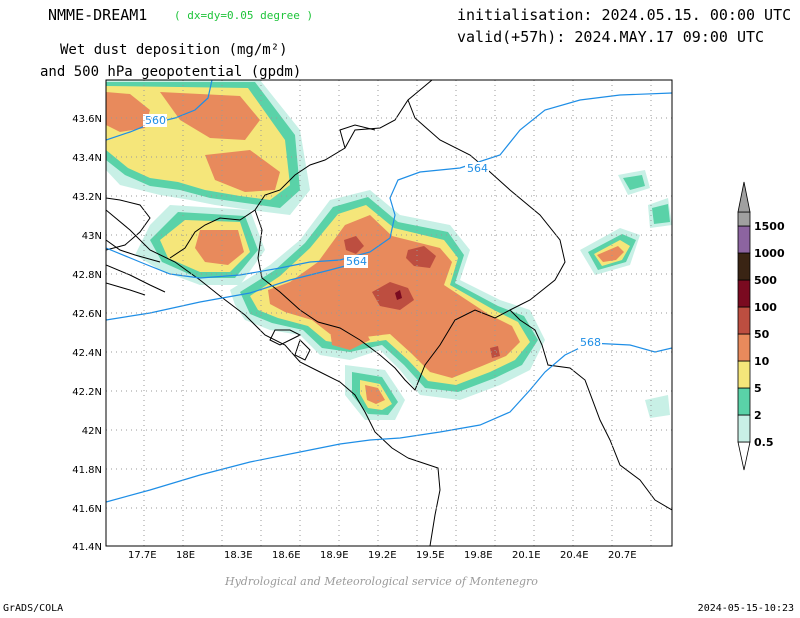 The width and height of the screenshot is (800, 618). Describe the element at coordinates (765, 307) in the screenshot. I see `colorbar-label: 100` at that location.